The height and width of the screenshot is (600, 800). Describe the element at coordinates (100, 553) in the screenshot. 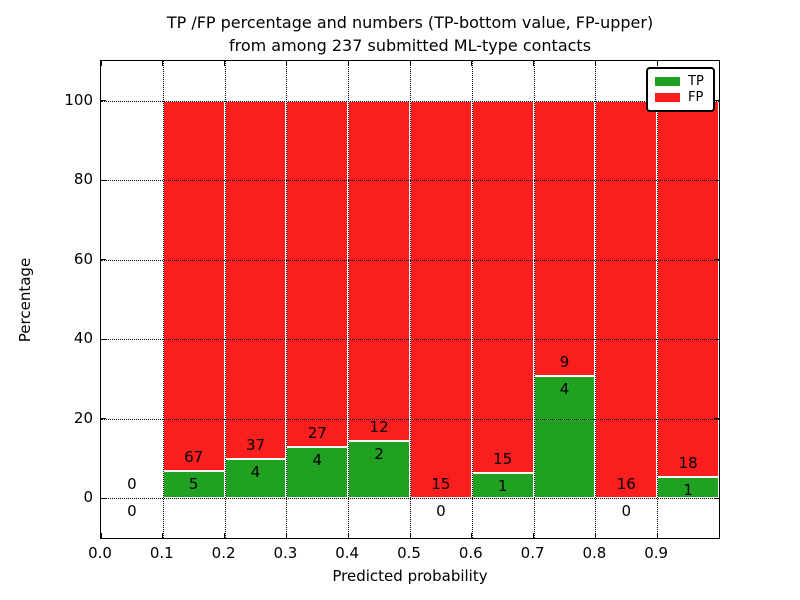

I see `x-tick-label: 0.0` at that location.